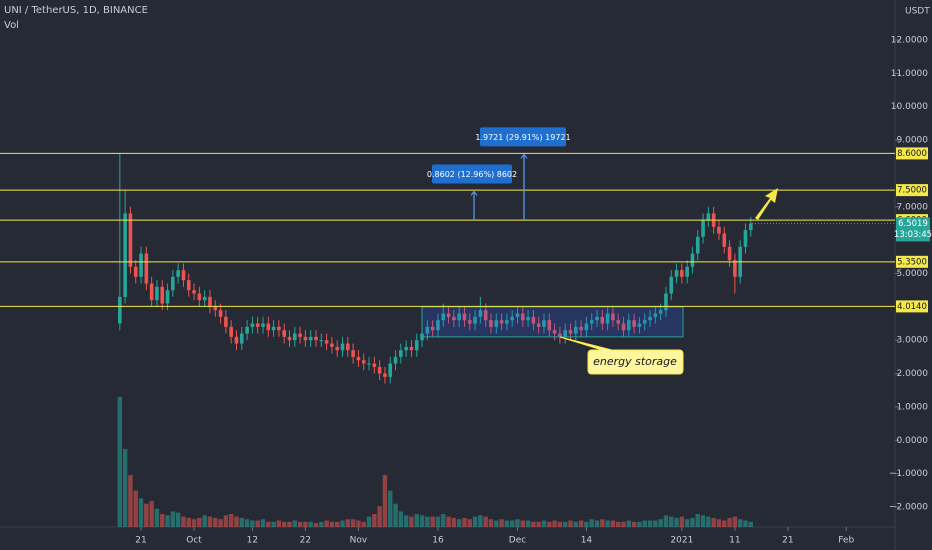 The image size is (932, 550). What do you see at coordinates (305, 541) in the screenshot?
I see `x-tick-label: 22` at bounding box center [305, 541].